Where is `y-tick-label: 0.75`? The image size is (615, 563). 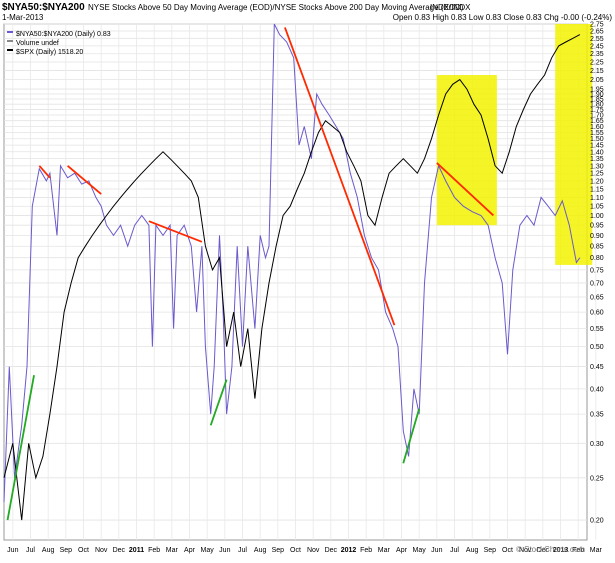
y-tick-label: 0.75 is located at coordinates (597, 270).